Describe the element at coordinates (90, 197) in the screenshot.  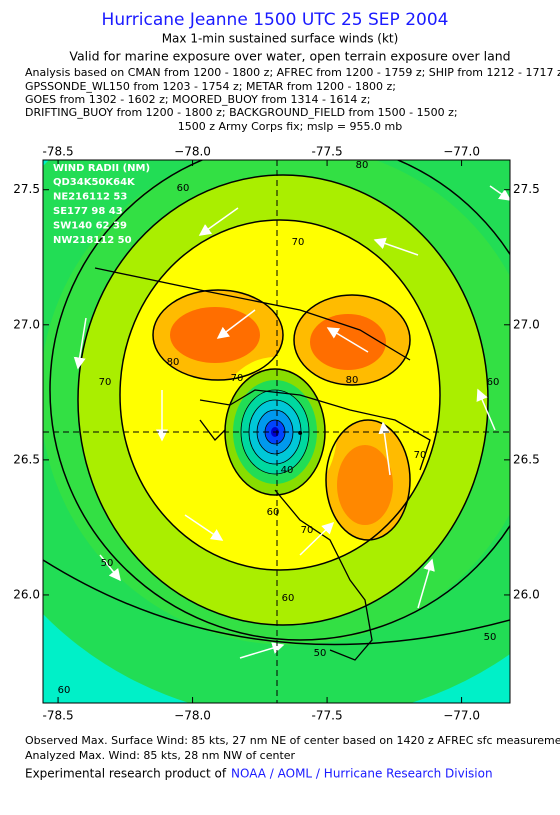
I see `wind-radii-row: NE216112 53` at that location.